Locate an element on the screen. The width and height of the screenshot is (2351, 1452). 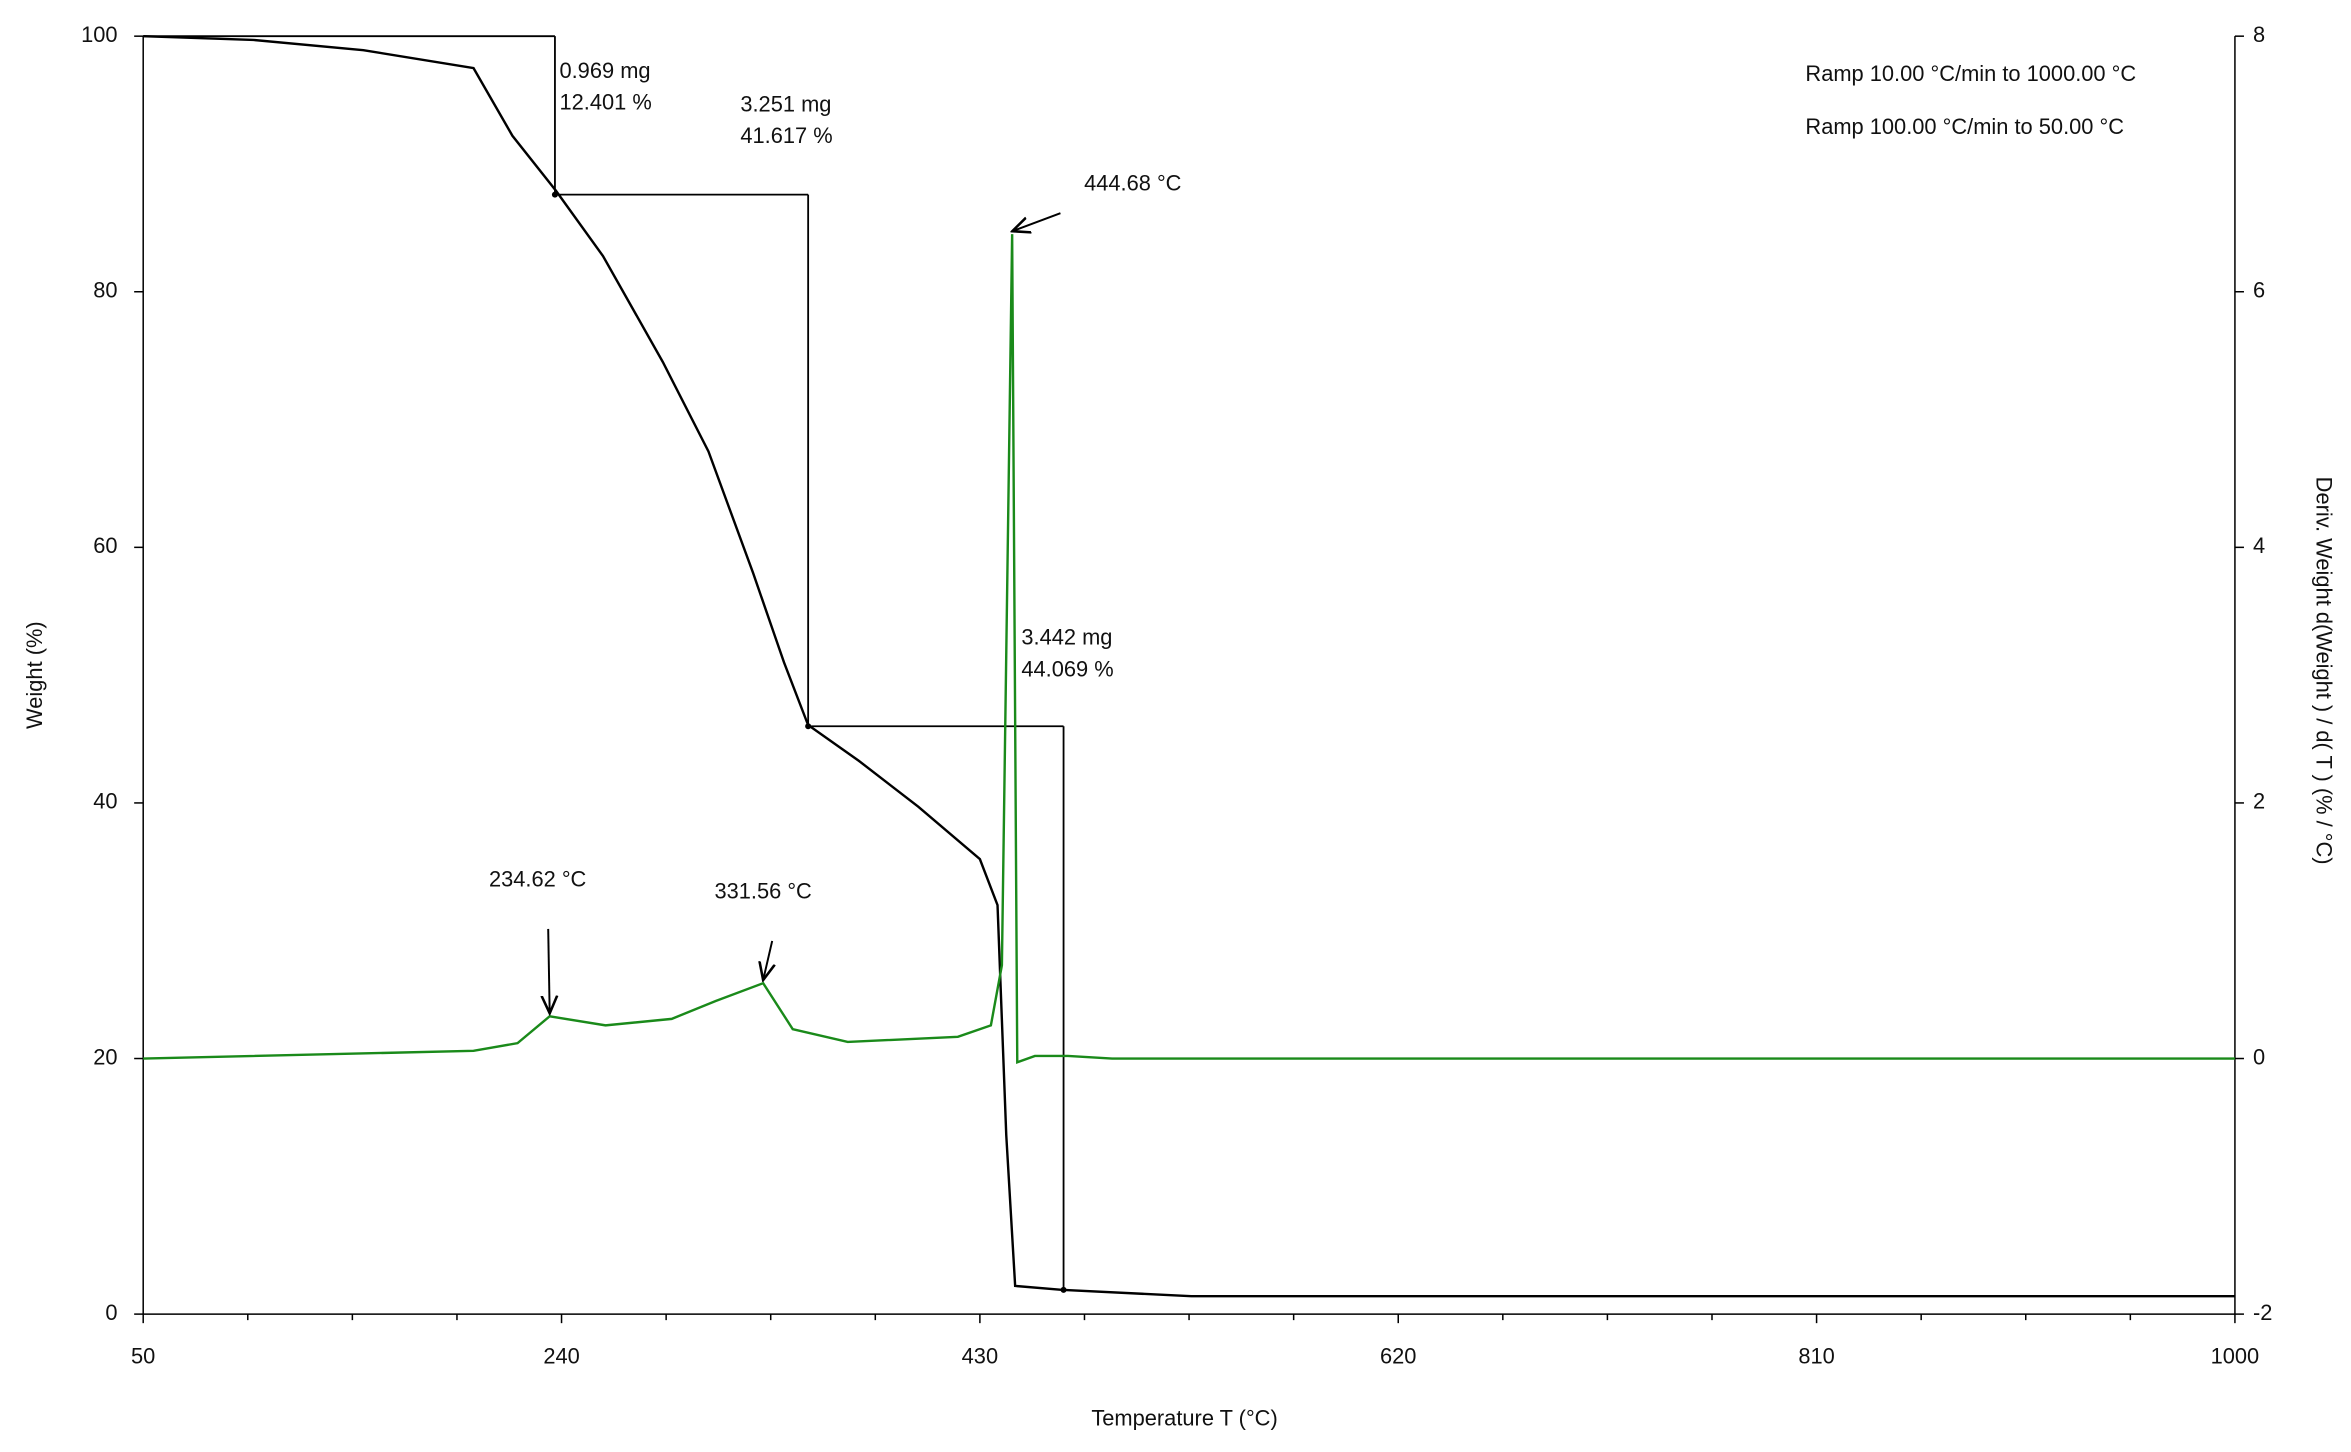
y-tick-label: 80 is located at coordinates (105, 290).